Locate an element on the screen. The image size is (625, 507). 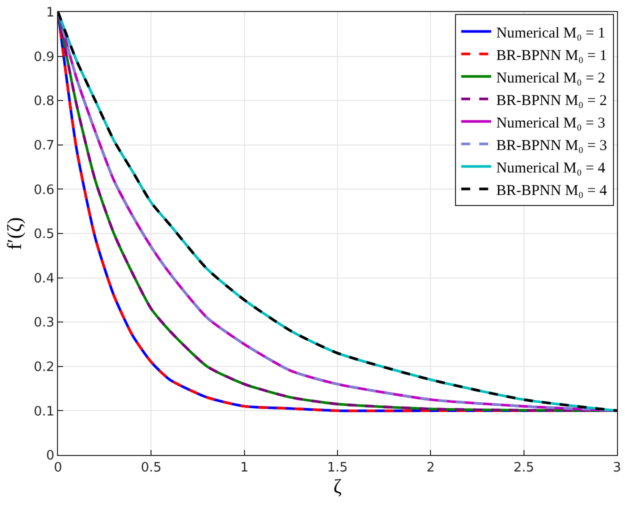
legend-label: Numerical M₀ = 2 is located at coordinates (551, 78).